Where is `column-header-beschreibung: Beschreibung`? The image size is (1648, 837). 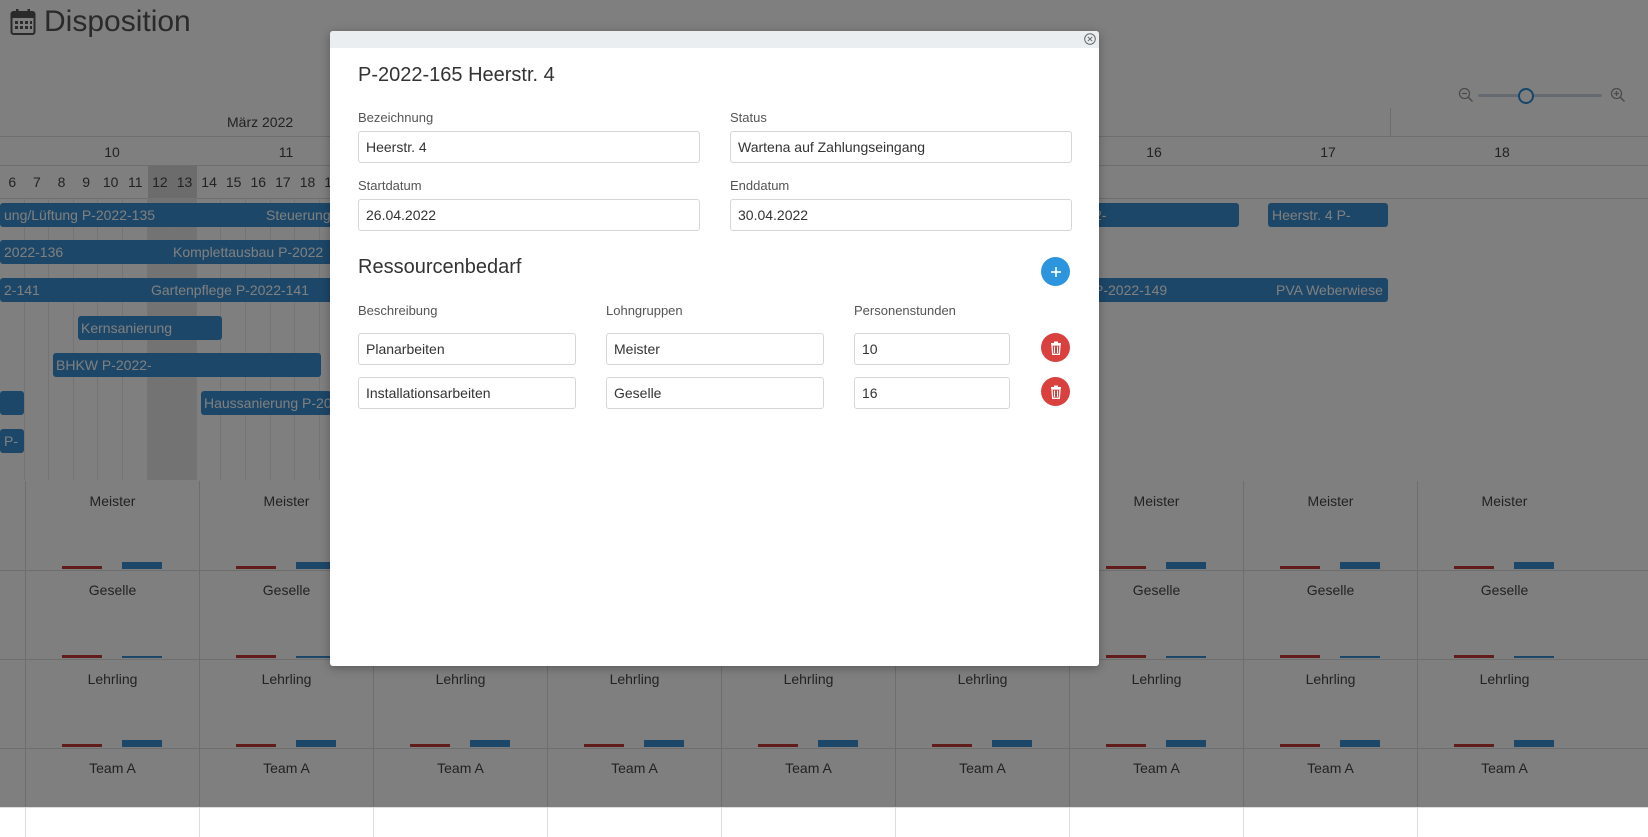 column-header-beschreibung: Beschreibung is located at coordinates (398, 310).